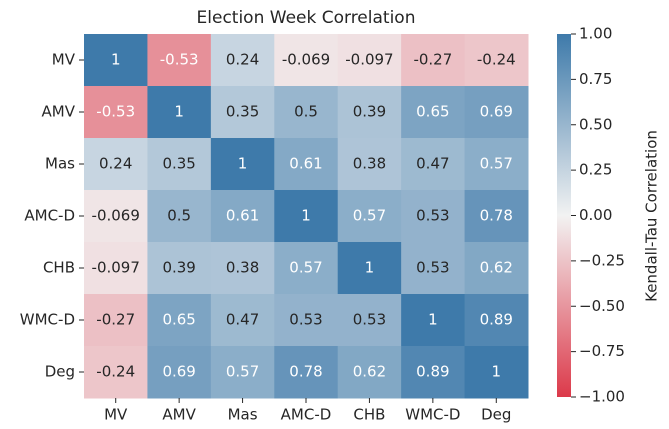 The height and width of the screenshot is (429, 669). Describe the element at coordinates (306, 18) in the screenshot. I see `chart-title: Election Week Correlation` at that location.